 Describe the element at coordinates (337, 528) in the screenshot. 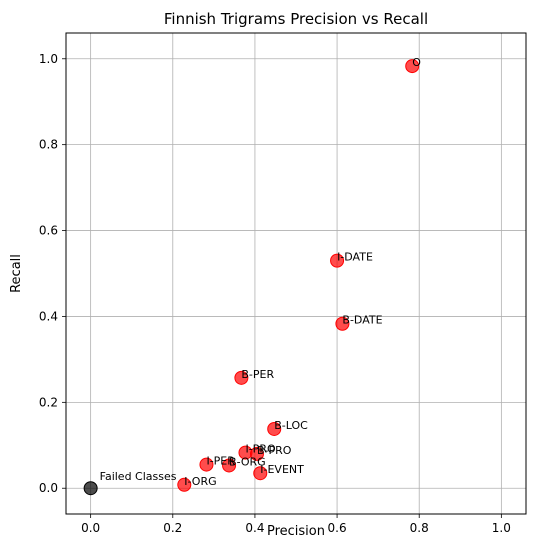

I see `x-tick-label: 0.6` at that location.